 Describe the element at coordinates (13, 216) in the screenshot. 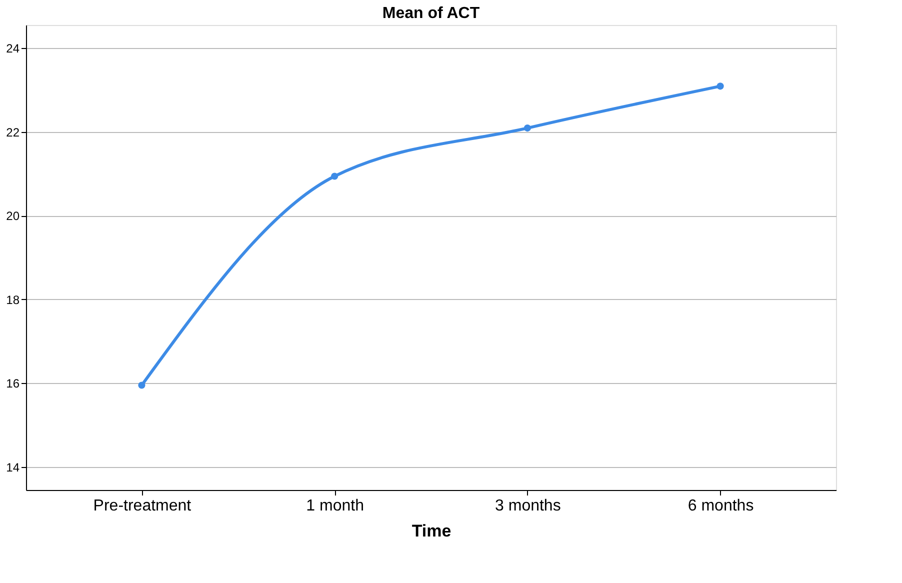

I see `y-tick-label: 20` at that location.